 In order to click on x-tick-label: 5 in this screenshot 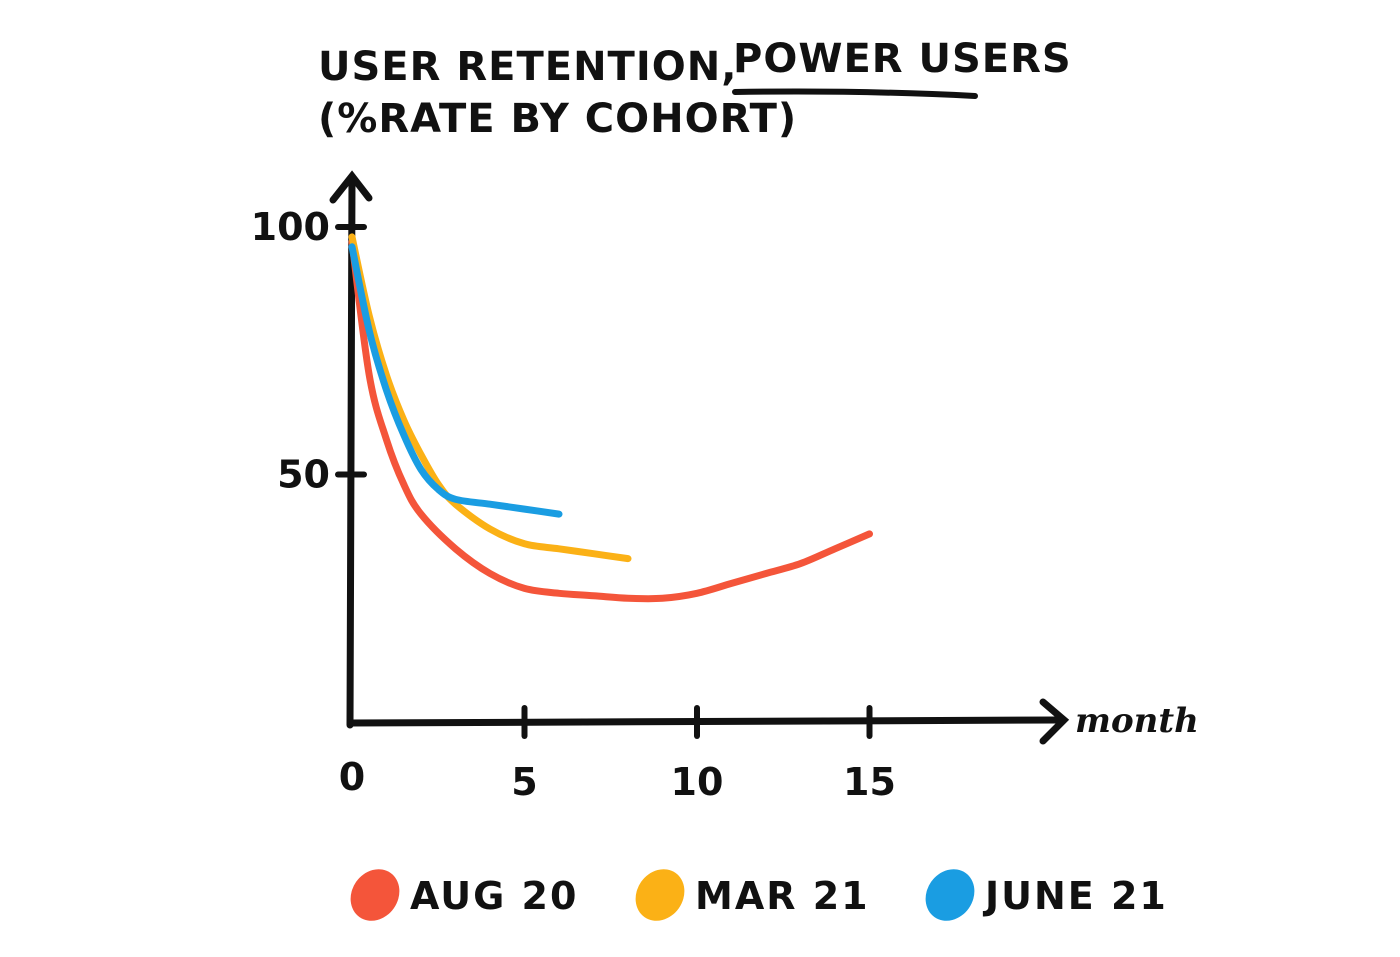, I will do `click(524, 782)`.